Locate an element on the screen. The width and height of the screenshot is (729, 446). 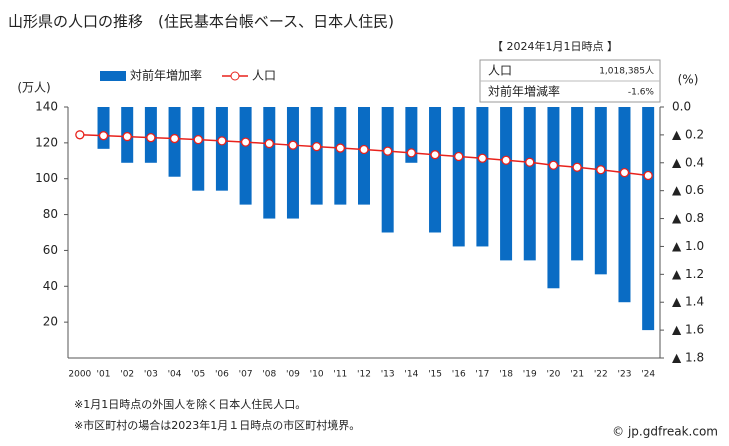
x-tick-label: '05 is located at coordinates (198, 375).